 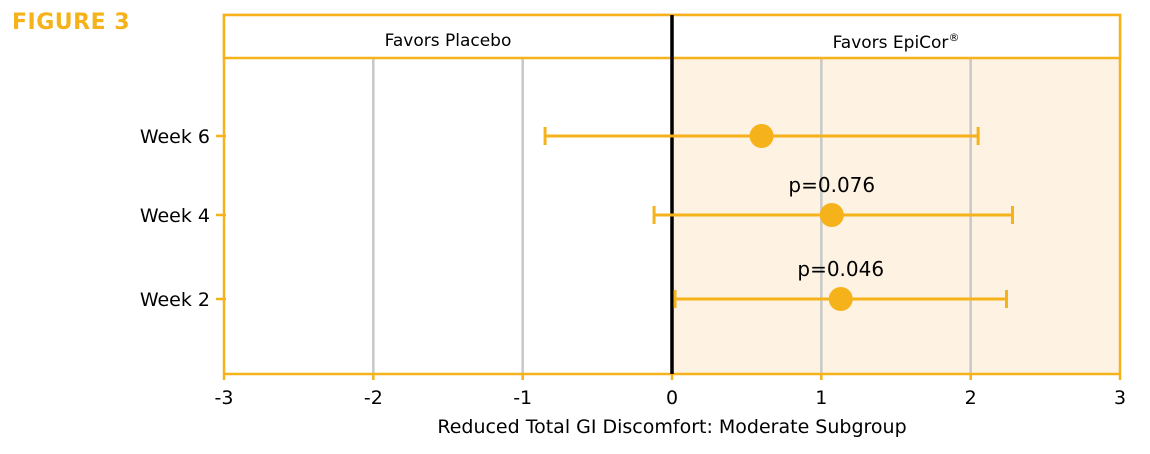 What do you see at coordinates (175, 216) in the screenshot?
I see `category-label: Week 4` at bounding box center [175, 216].